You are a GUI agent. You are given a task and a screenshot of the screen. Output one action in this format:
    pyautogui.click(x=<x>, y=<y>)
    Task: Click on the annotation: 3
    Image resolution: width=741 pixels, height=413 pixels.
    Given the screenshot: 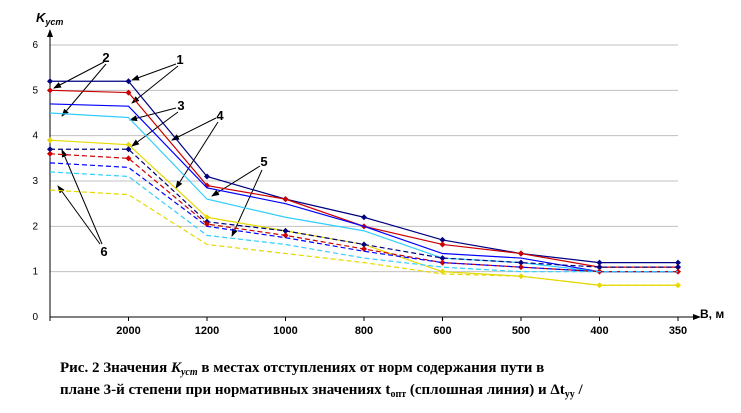 What is the action you would take?
    pyautogui.click(x=180, y=105)
    